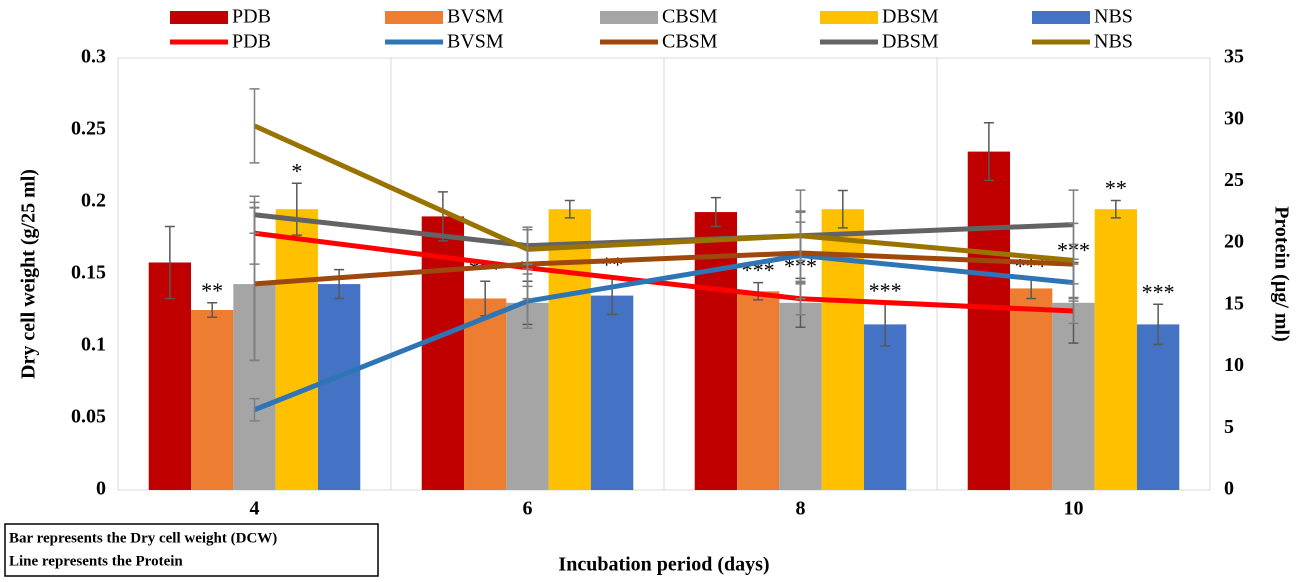  What do you see at coordinates (1229, 427) in the screenshot?
I see `y2-tick-label: 5` at bounding box center [1229, 427].